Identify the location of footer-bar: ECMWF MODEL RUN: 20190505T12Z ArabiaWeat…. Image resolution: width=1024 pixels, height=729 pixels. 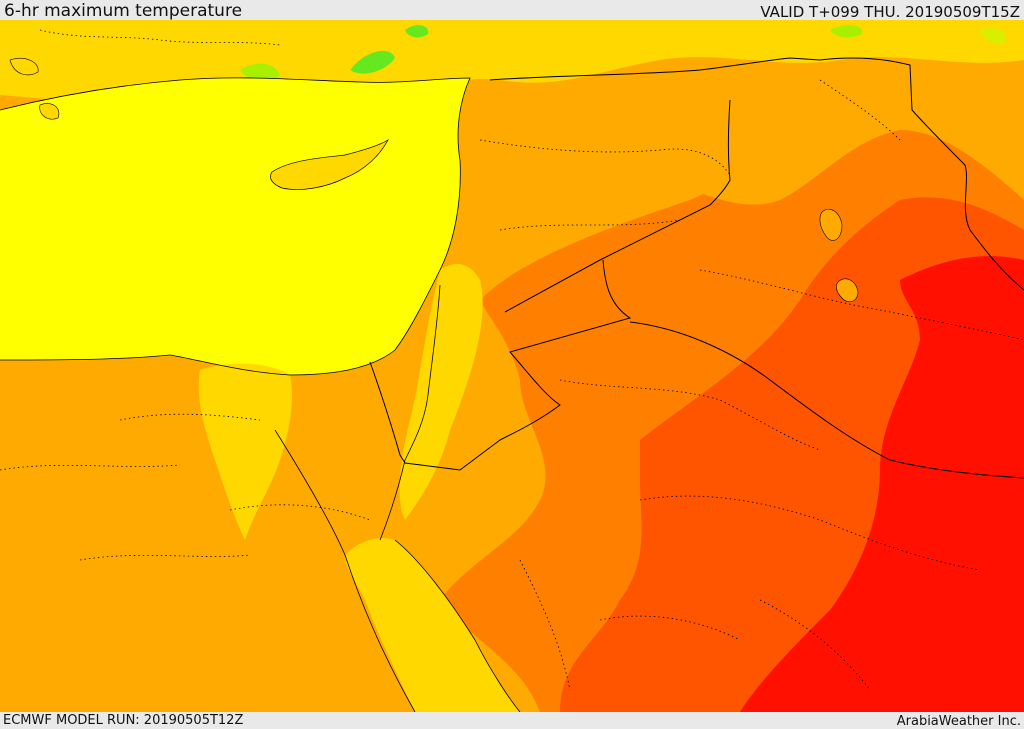
(512, 720).